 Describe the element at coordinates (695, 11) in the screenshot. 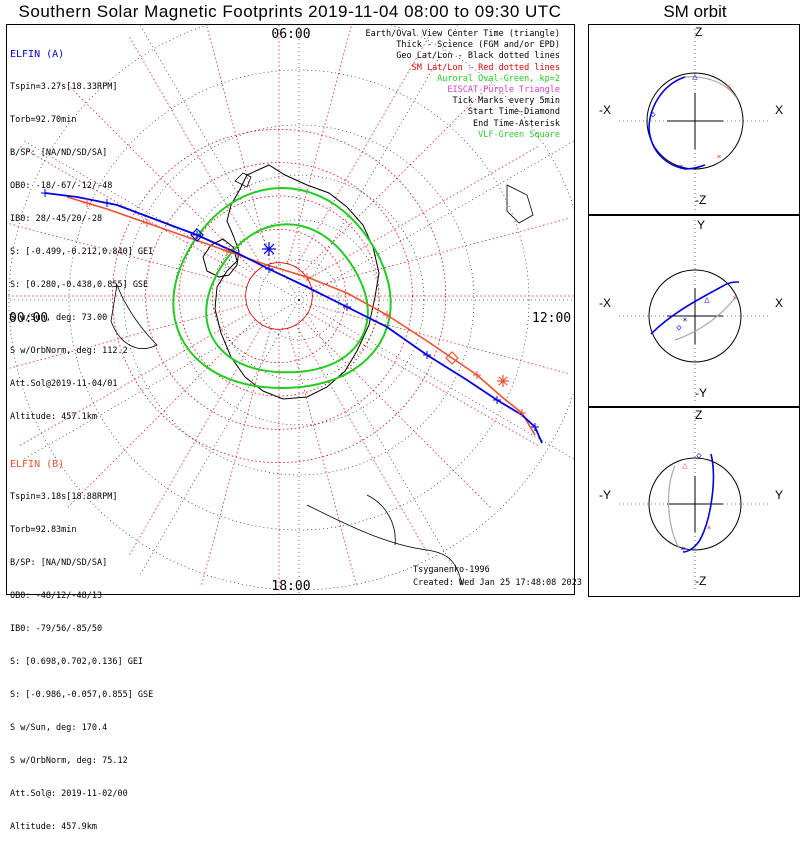

I see `orbit-title: SM orbit` at that location.